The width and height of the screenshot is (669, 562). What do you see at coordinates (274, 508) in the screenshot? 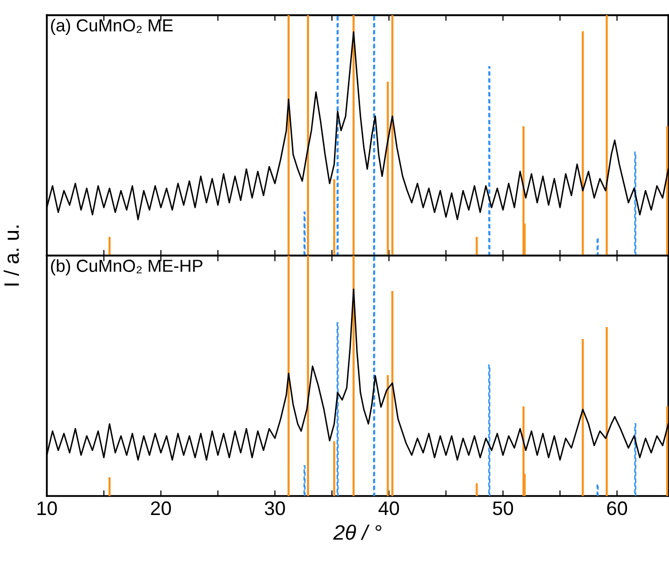
I see `x-tick-label: 30` at bounding box center [274, 508].